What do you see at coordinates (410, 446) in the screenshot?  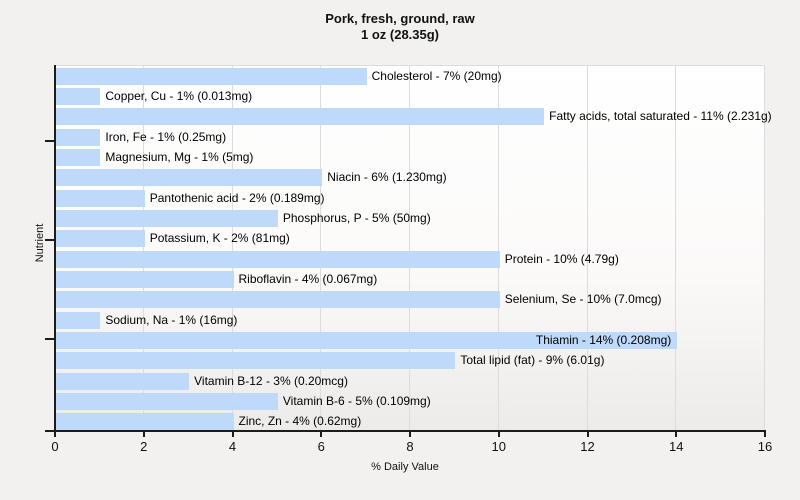 I see `x-tick-label: 8` at bounding box center [410, 446].